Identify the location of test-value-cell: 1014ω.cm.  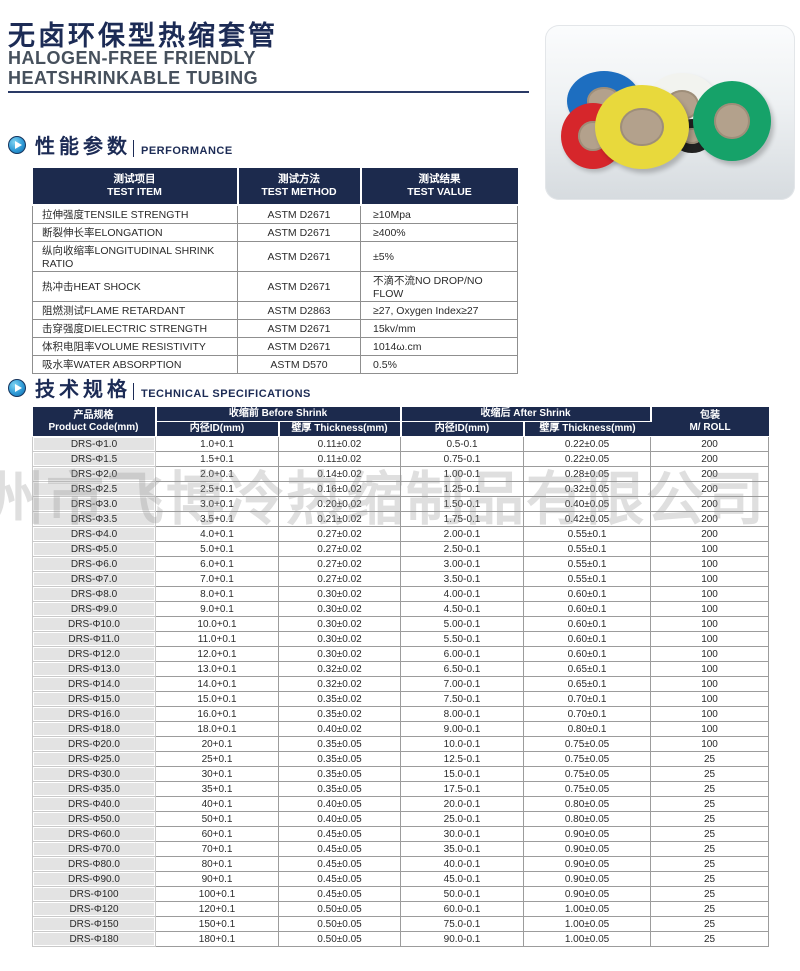
(439, 346).